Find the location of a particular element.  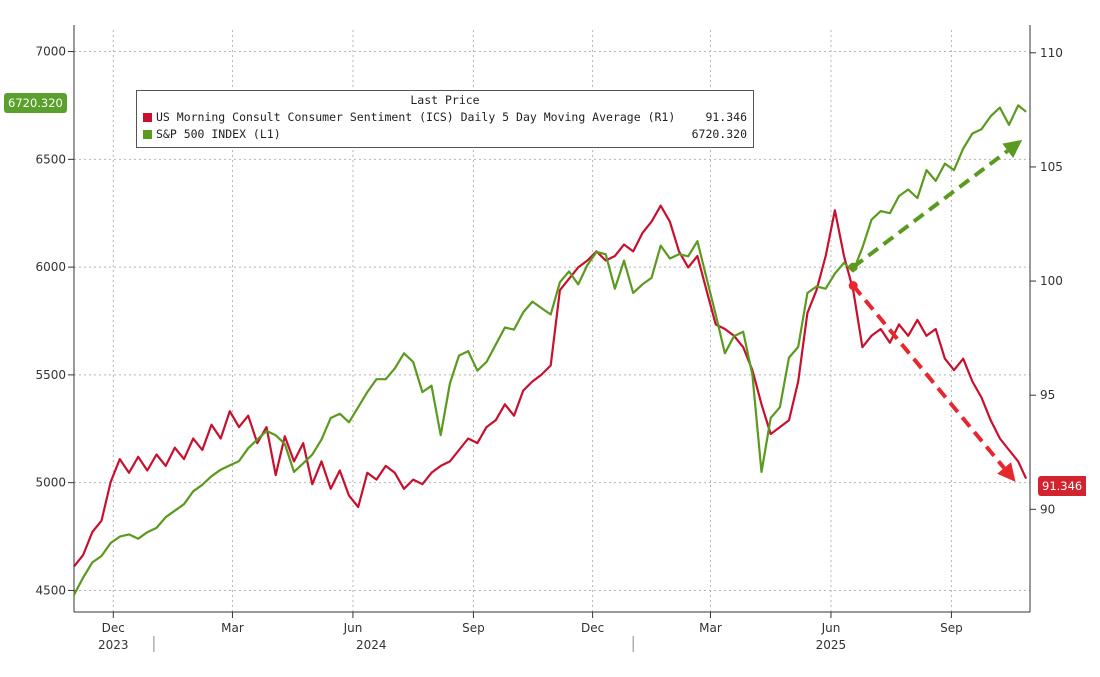

x-year-label: 2023 is located at coordinates (113, 645).